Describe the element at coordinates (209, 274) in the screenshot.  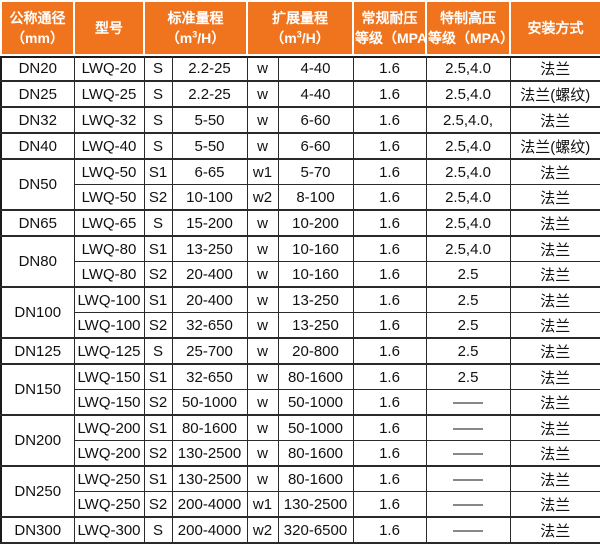
I see `standard-range-cell: 20-400` at that location.